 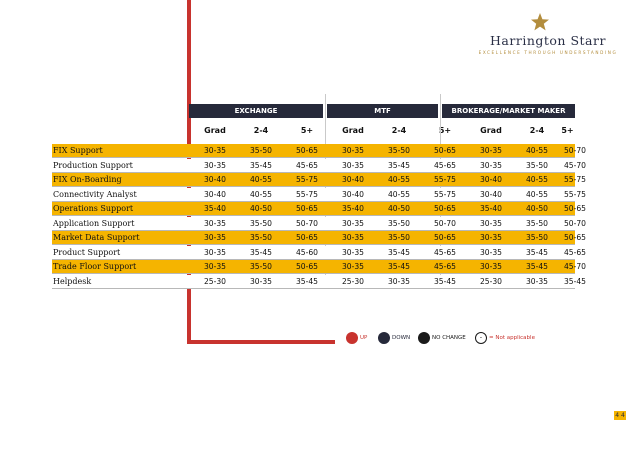 I want to click on star-icon, so click(x=540, y=22).